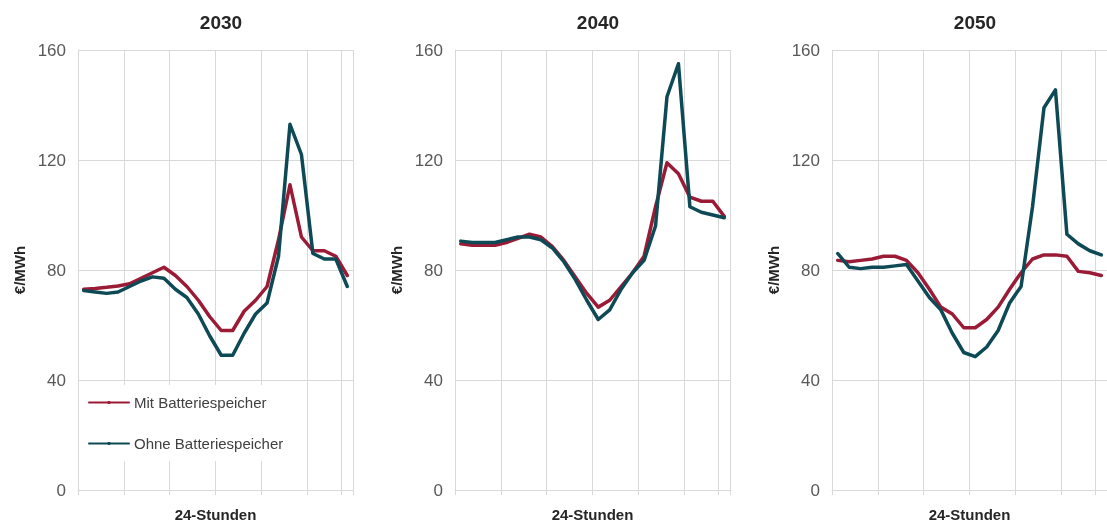 This screenshot has height=527, width=1107. What do you see at coordinates (209, 443) in the screenshot?
I see `legend-label: Ohne Batteriespeicher` at bounding box center [209, 443].